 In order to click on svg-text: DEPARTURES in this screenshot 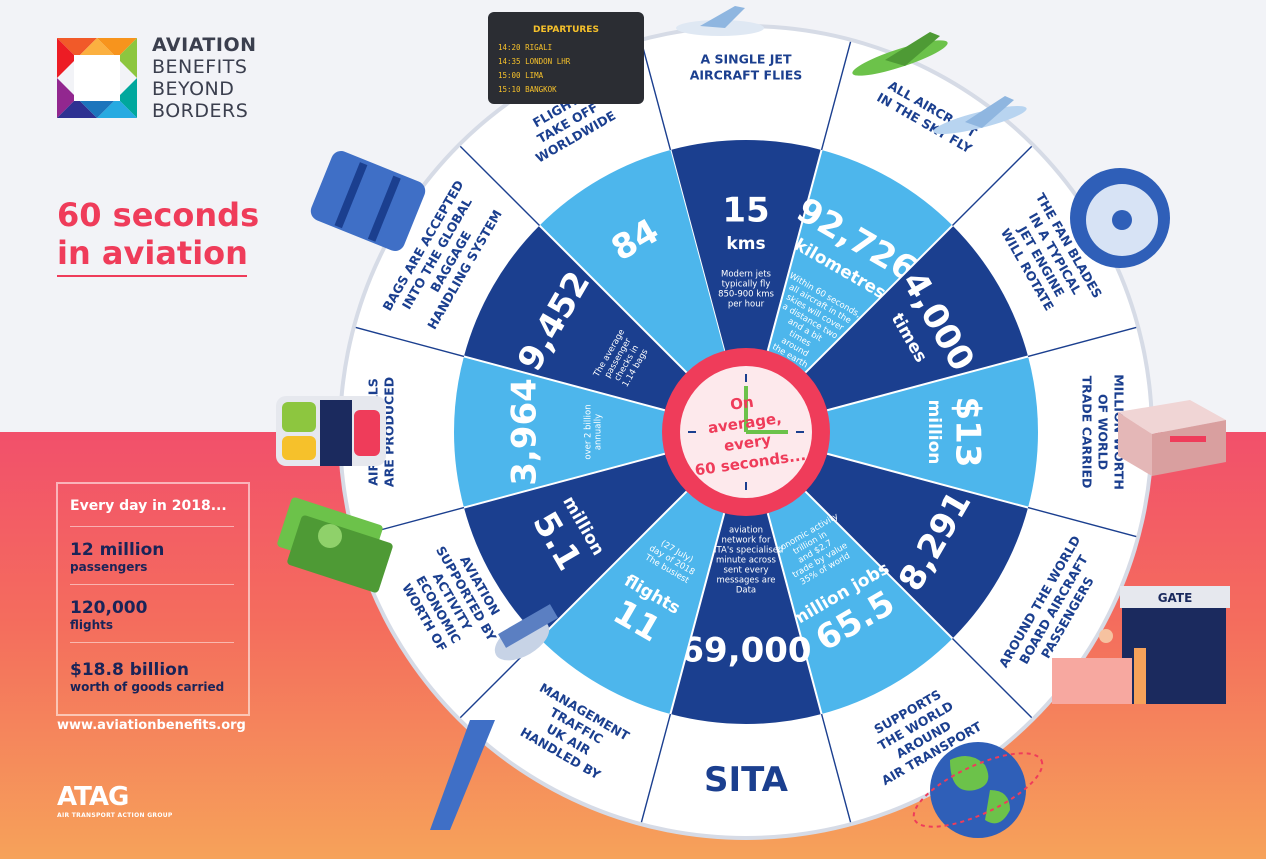, I will do `click(566, 30)`.